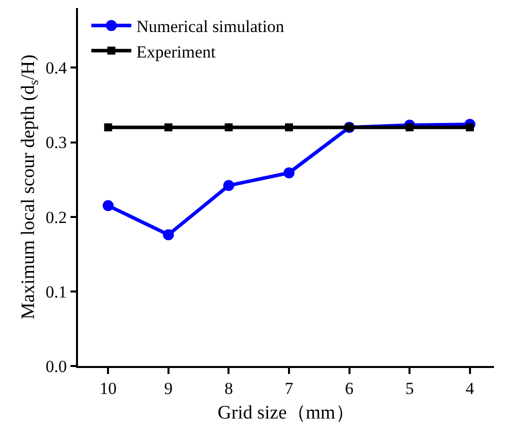  What do you see at coordinates (56, 217) in the screenshot?
I see `y-tick-label: 0.2` at bounding box center [56, 217].